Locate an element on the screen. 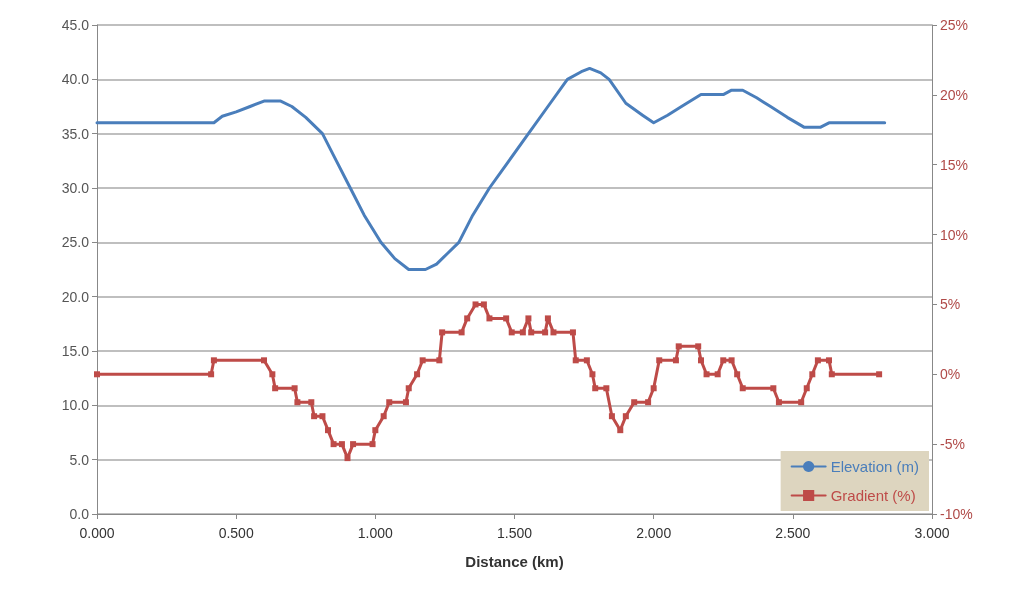 Image resolution: width=1017 pixels, height=599 pixels. y-tick-label: 5.0 is located at coordinates (79, 459).